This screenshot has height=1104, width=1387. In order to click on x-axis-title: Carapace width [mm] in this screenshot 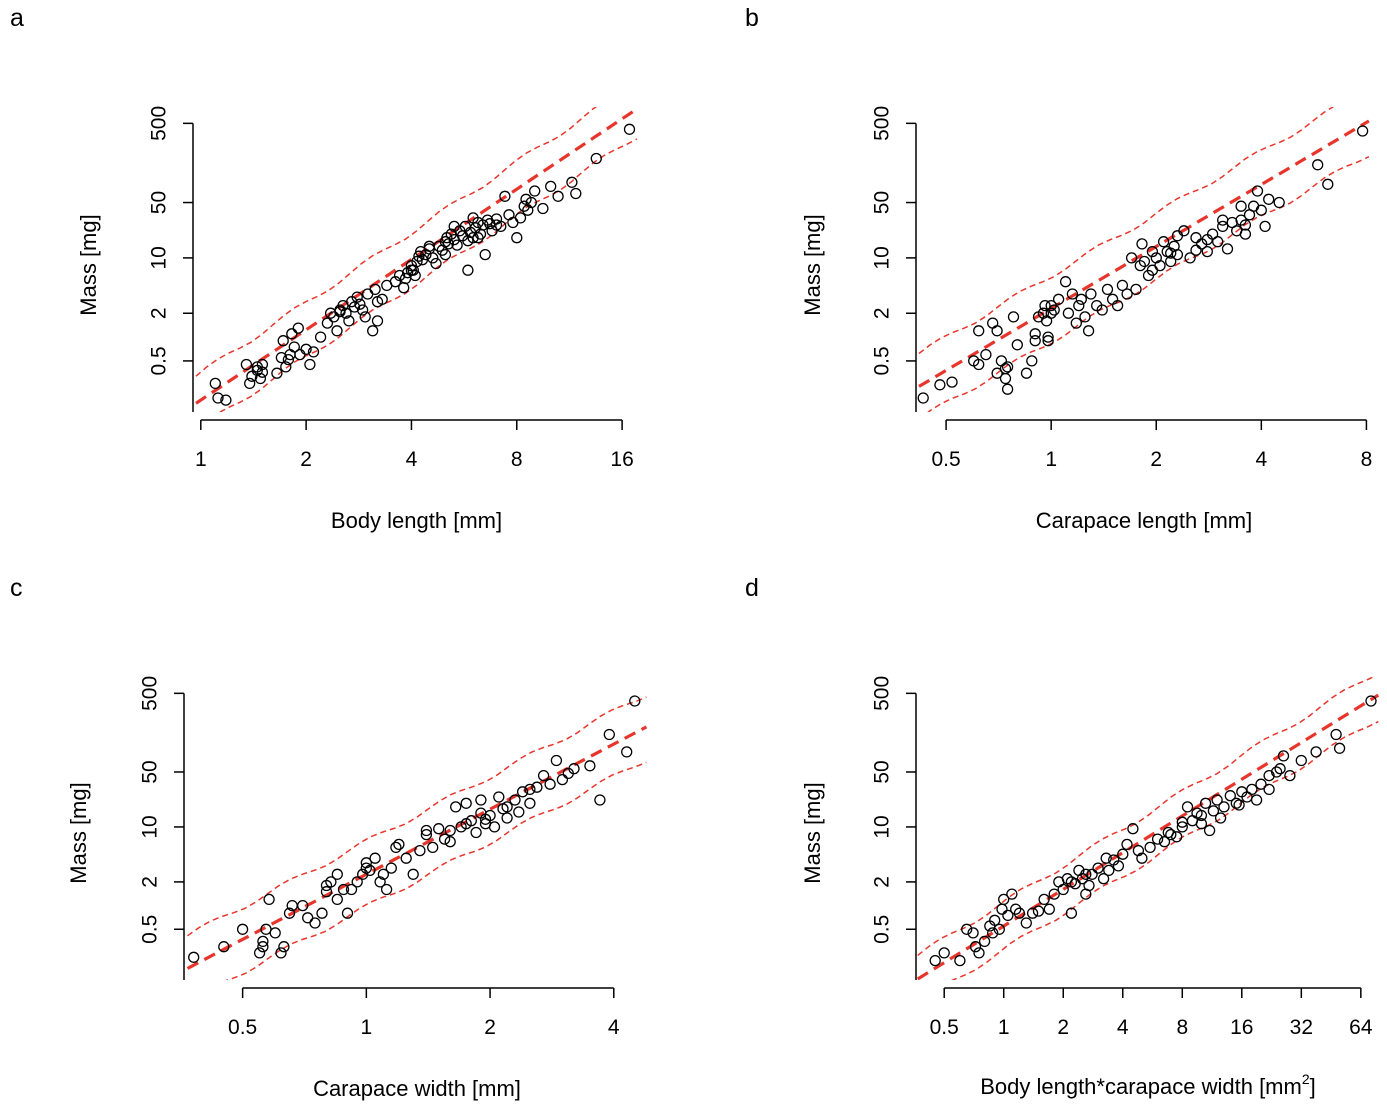, I will do `click(417, 1088)`.